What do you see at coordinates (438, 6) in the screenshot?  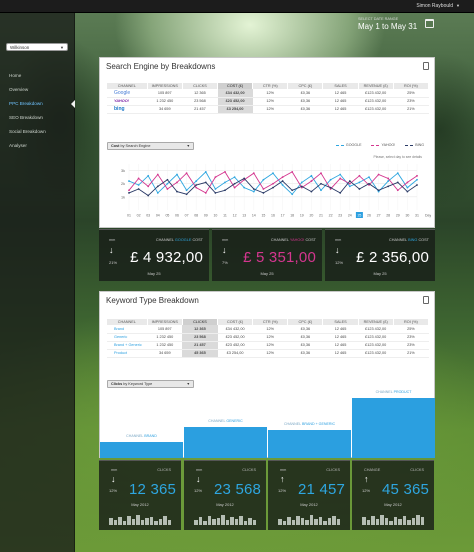 I see `user-menu: Simon Raybould ▼` at bounding box center [438, 6].